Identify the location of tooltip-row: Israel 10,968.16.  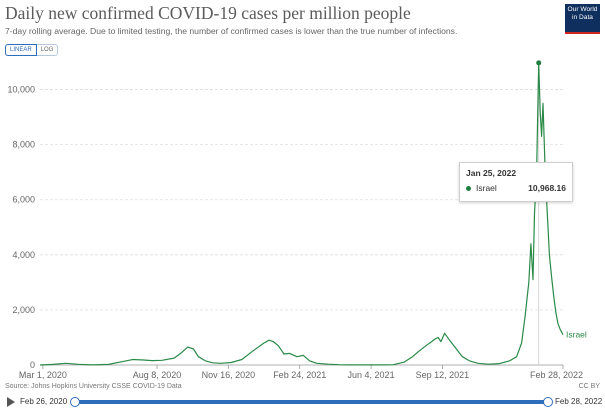
(516, 188).